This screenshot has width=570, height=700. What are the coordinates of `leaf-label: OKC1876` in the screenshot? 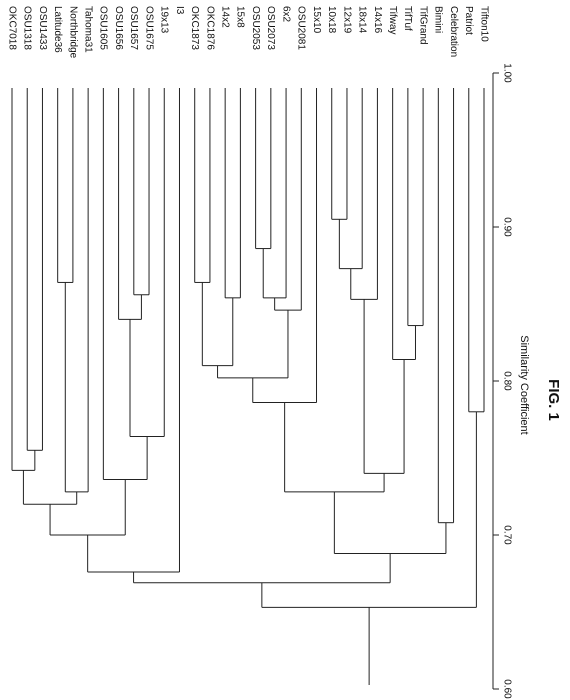 It's located at (209, 28).